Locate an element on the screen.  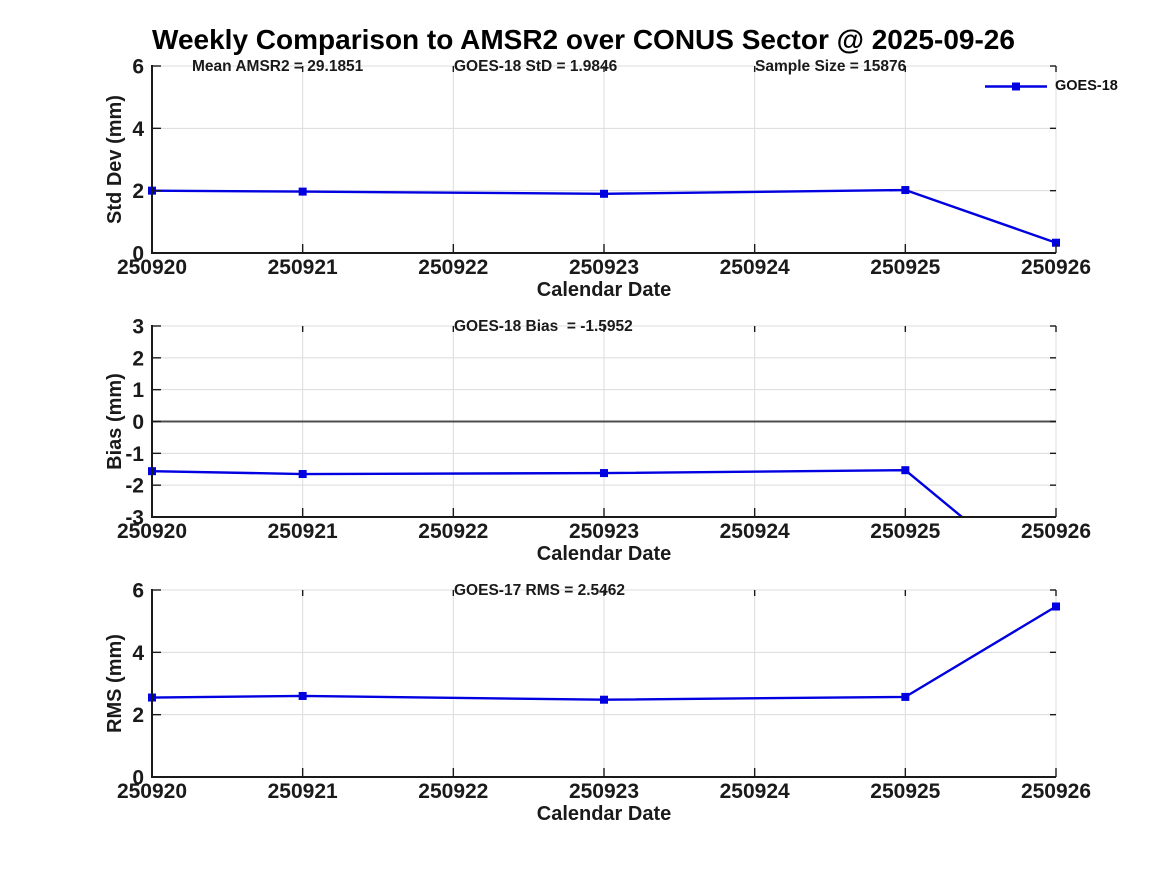
legend-line-sample is located at coordinates (1016, 86).